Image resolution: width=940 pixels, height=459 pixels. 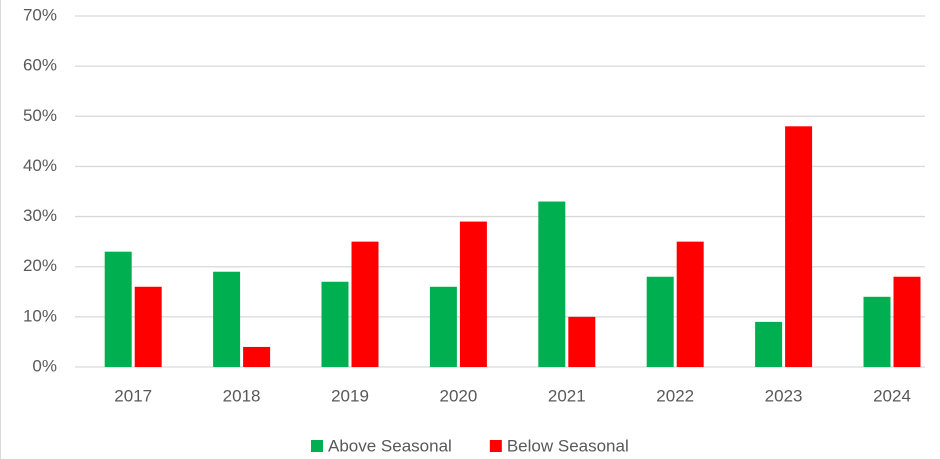 I want to click on x-tick-label: 2018, so click(x=242, y=395).